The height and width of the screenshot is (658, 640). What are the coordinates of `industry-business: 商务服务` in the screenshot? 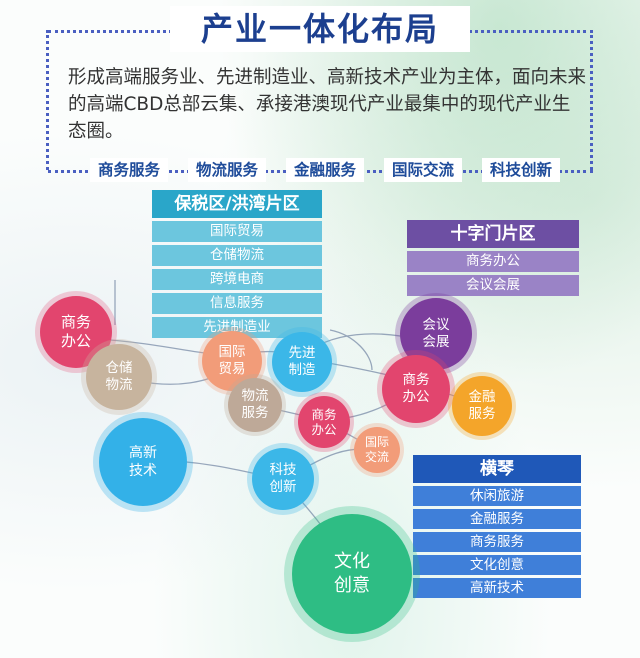 It's located at (129, 170).